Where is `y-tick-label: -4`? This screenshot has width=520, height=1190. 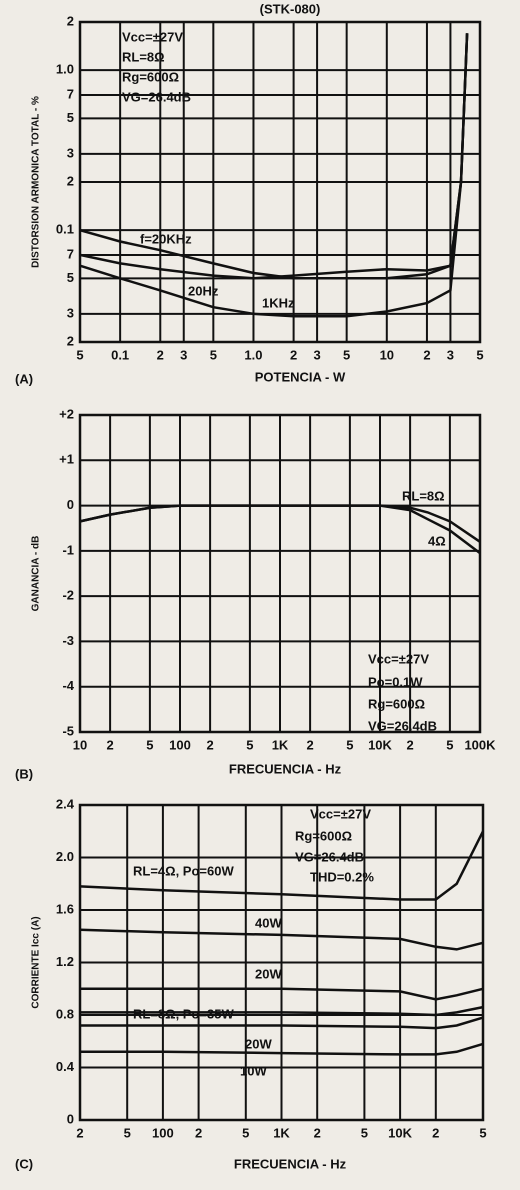
y-tick-label: -4 is located at coordinates (68, 685).